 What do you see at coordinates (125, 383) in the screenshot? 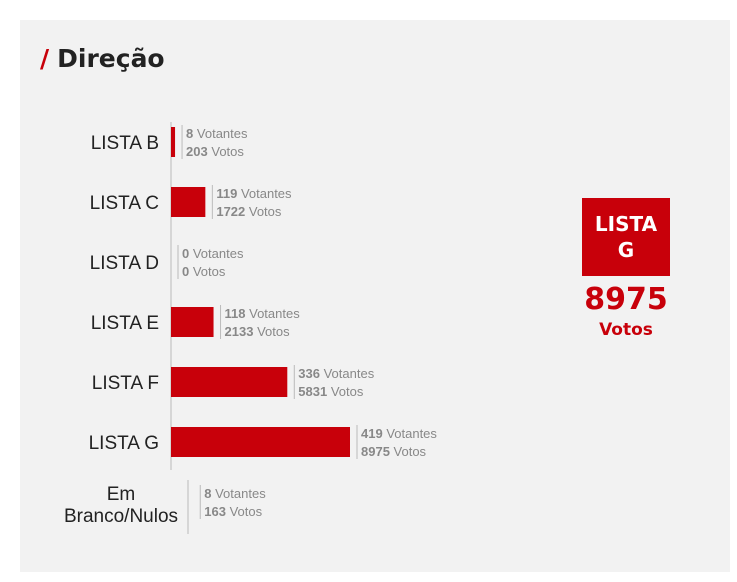
I see `category-label: LISTA F` at bounding box center [125, 383].